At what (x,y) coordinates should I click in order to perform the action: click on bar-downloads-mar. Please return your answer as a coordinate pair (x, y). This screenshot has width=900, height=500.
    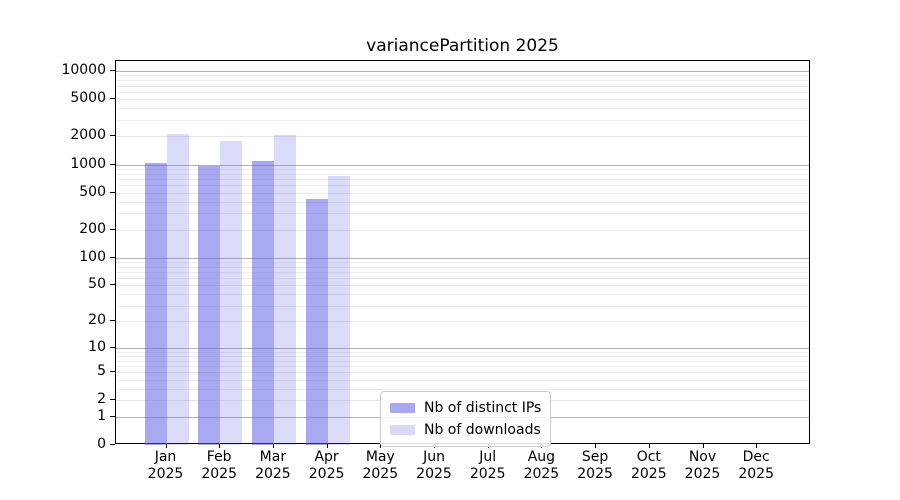
    Looking at the image, I should click on (284, 290).